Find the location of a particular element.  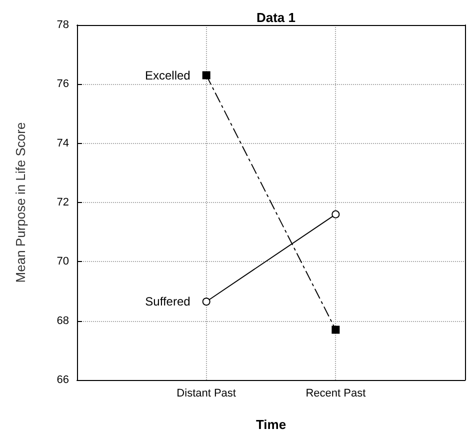

x-tick-label: Recent Past is located at coordinates (336, 394).